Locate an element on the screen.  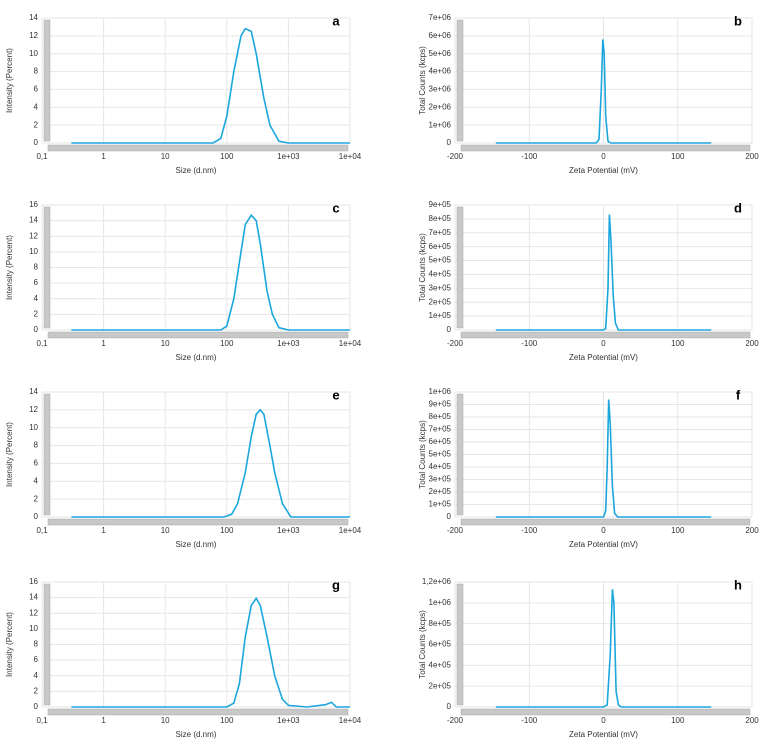
y-tick-label: 1e+05 is located at coordinates (440, 504).